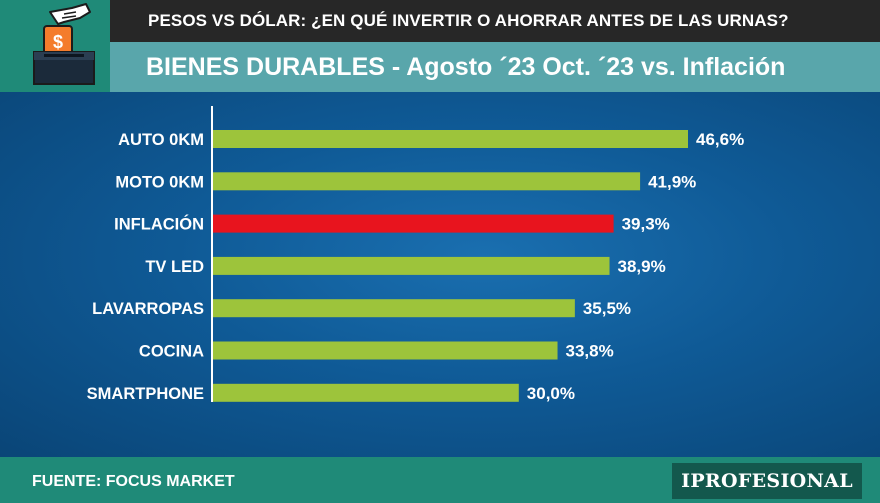  Describe the element at coordinates (767, 481) in the screenshot. I see `brand-logo: IPROFESIONAL` at that location.